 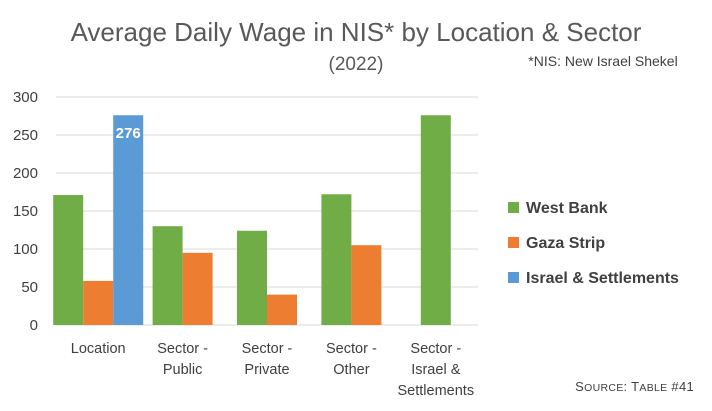 What do you see at coordinates (267, 359) in the screenshot?
I see `x-category-label: Sector -Private` at bounding box center [267, 359].